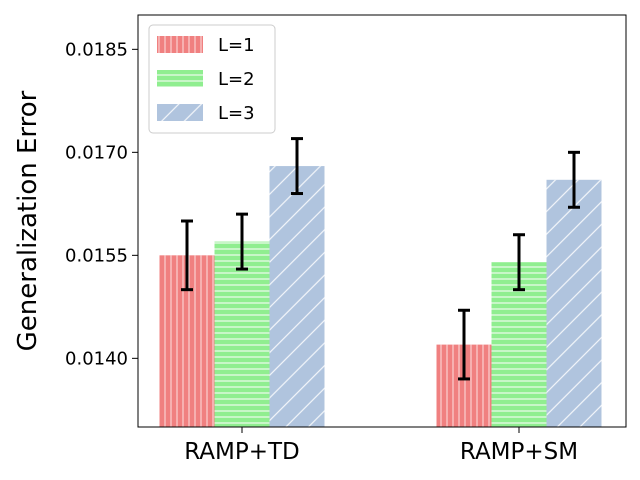 The image size is (640, 480). Describe the element at coordinates (242, 452) in the screenshot. I see `x-tick-label: RAMP+TD` at that location.